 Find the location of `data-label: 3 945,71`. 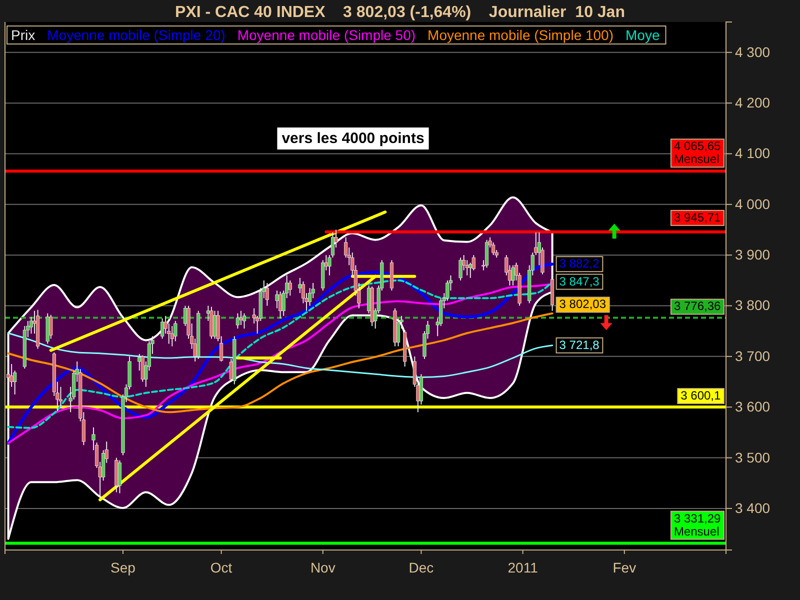

data-label: 3 945,71 is located at coordinates (697, 217).